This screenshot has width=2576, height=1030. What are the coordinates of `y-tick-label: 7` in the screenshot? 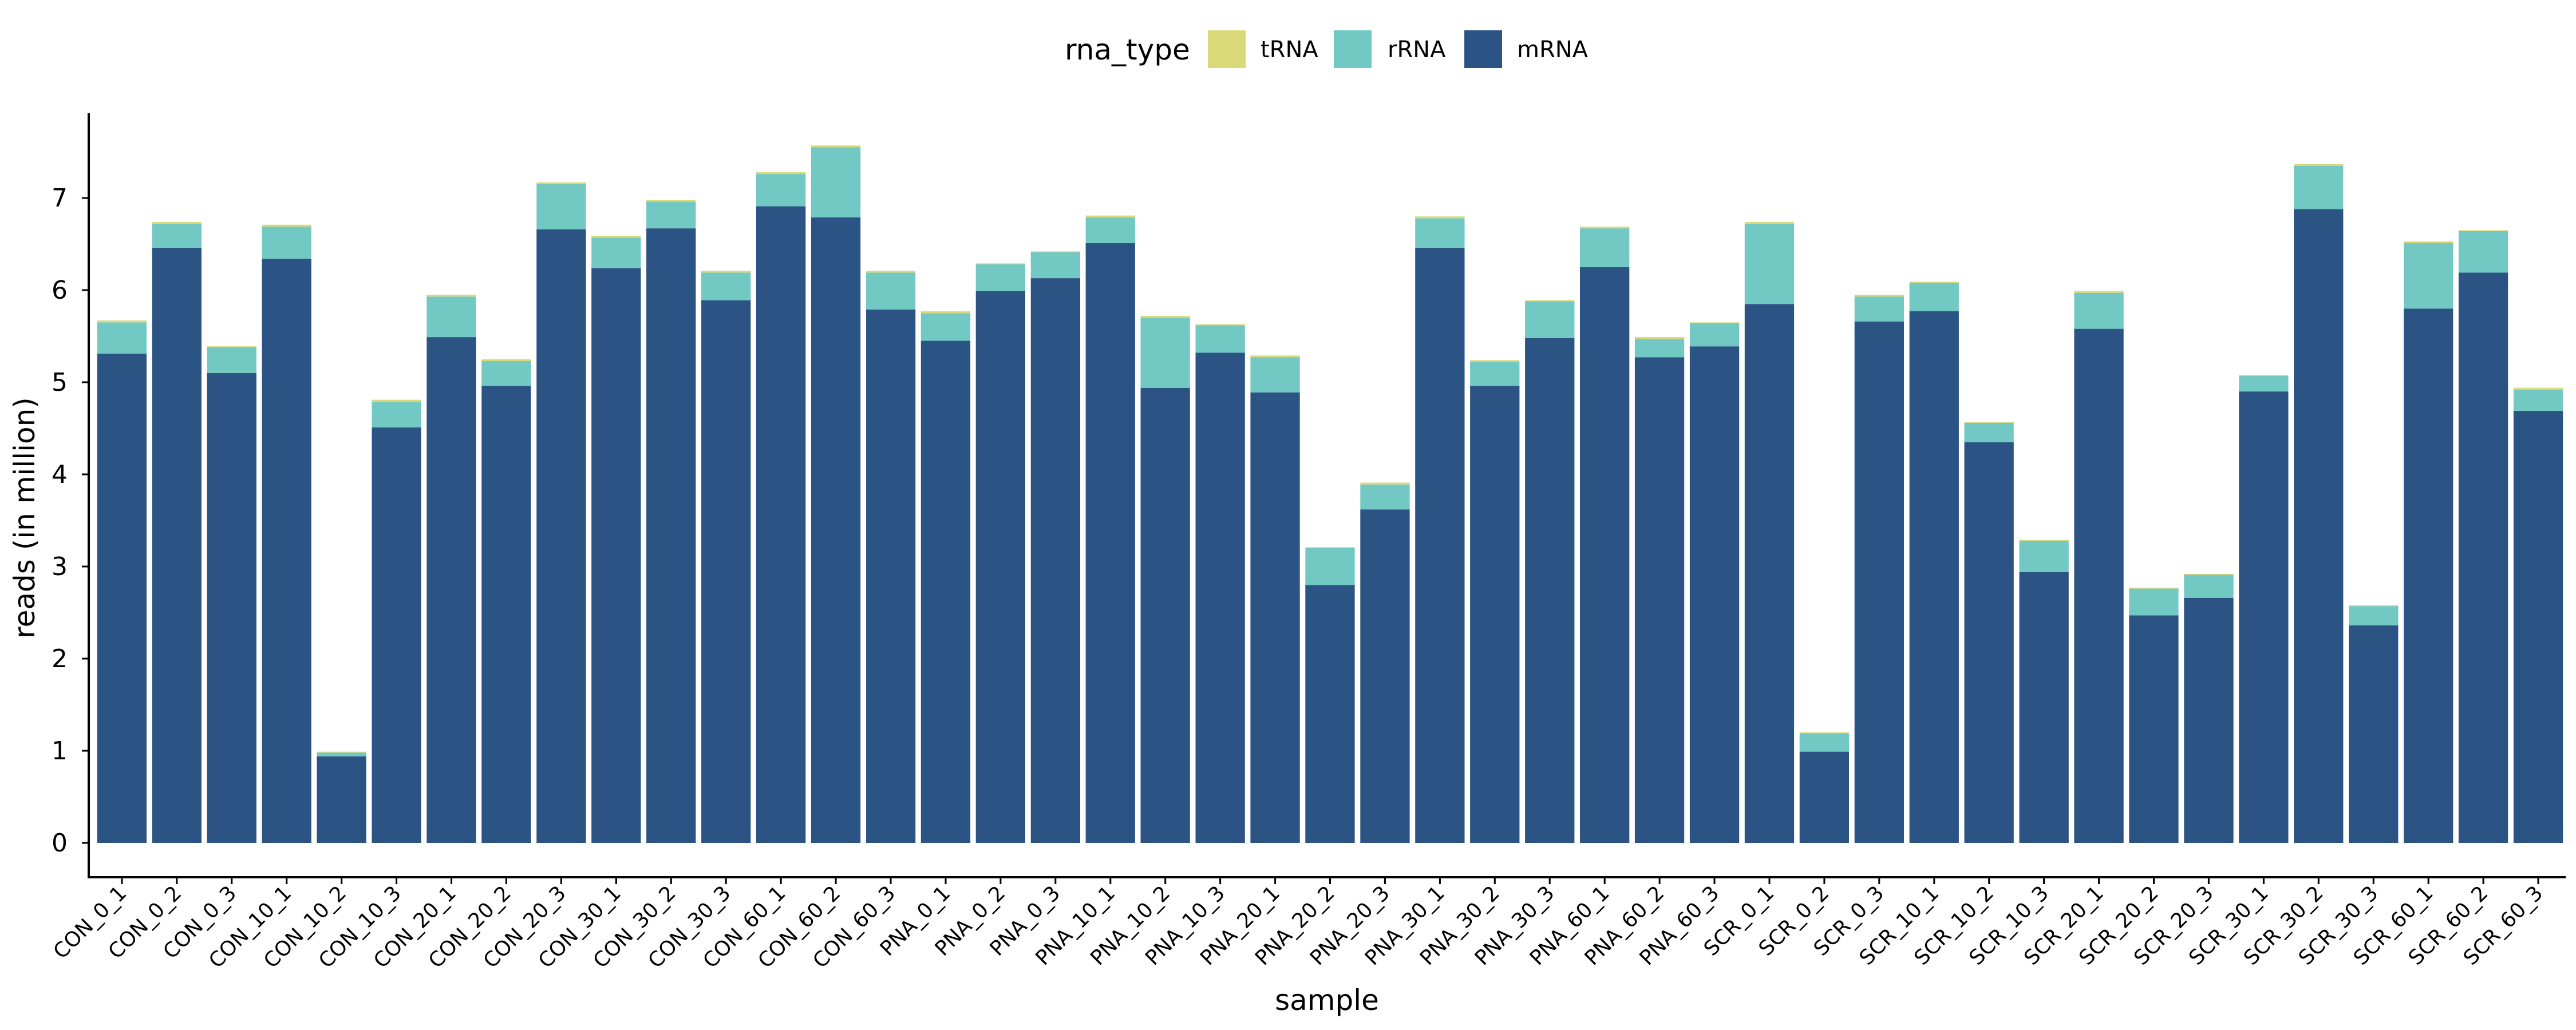 It's located at (60, 198).